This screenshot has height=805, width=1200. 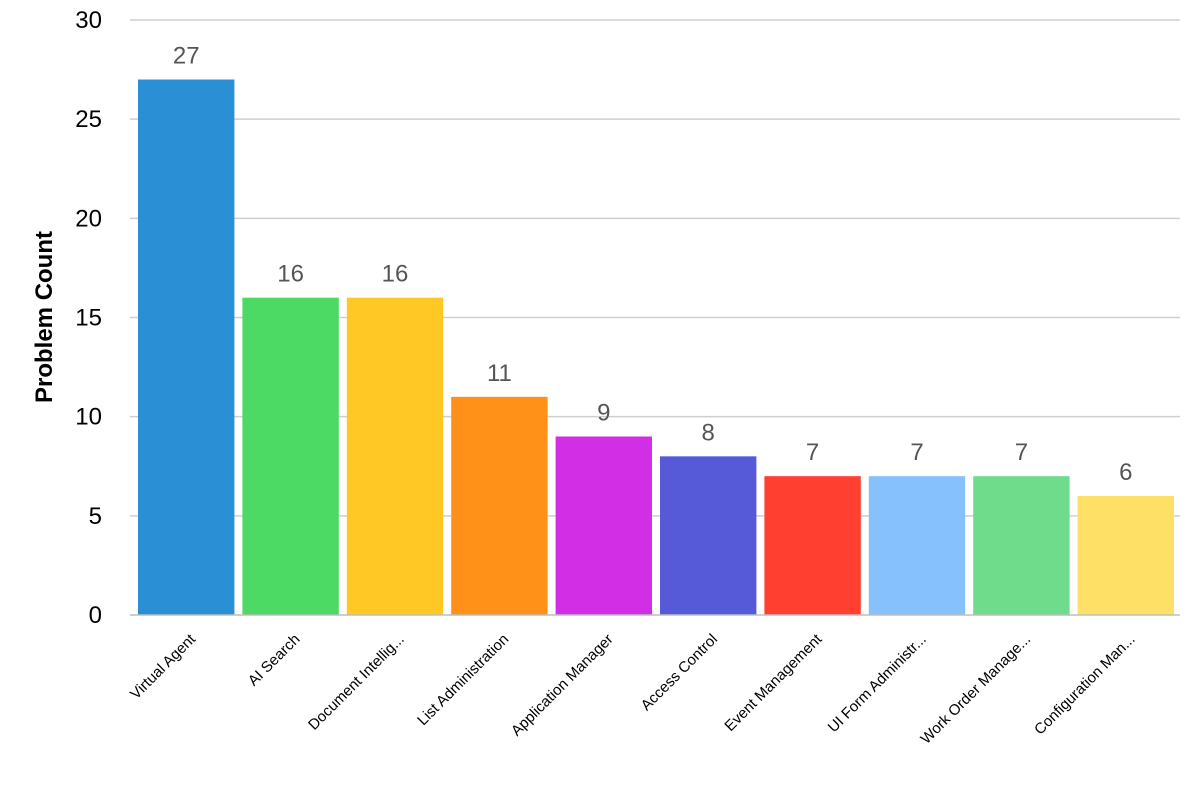 What do you see at coordinates (88, 417) in the screenshot?
I see `y-tick-label: 10` at bounding box center [88, 417].